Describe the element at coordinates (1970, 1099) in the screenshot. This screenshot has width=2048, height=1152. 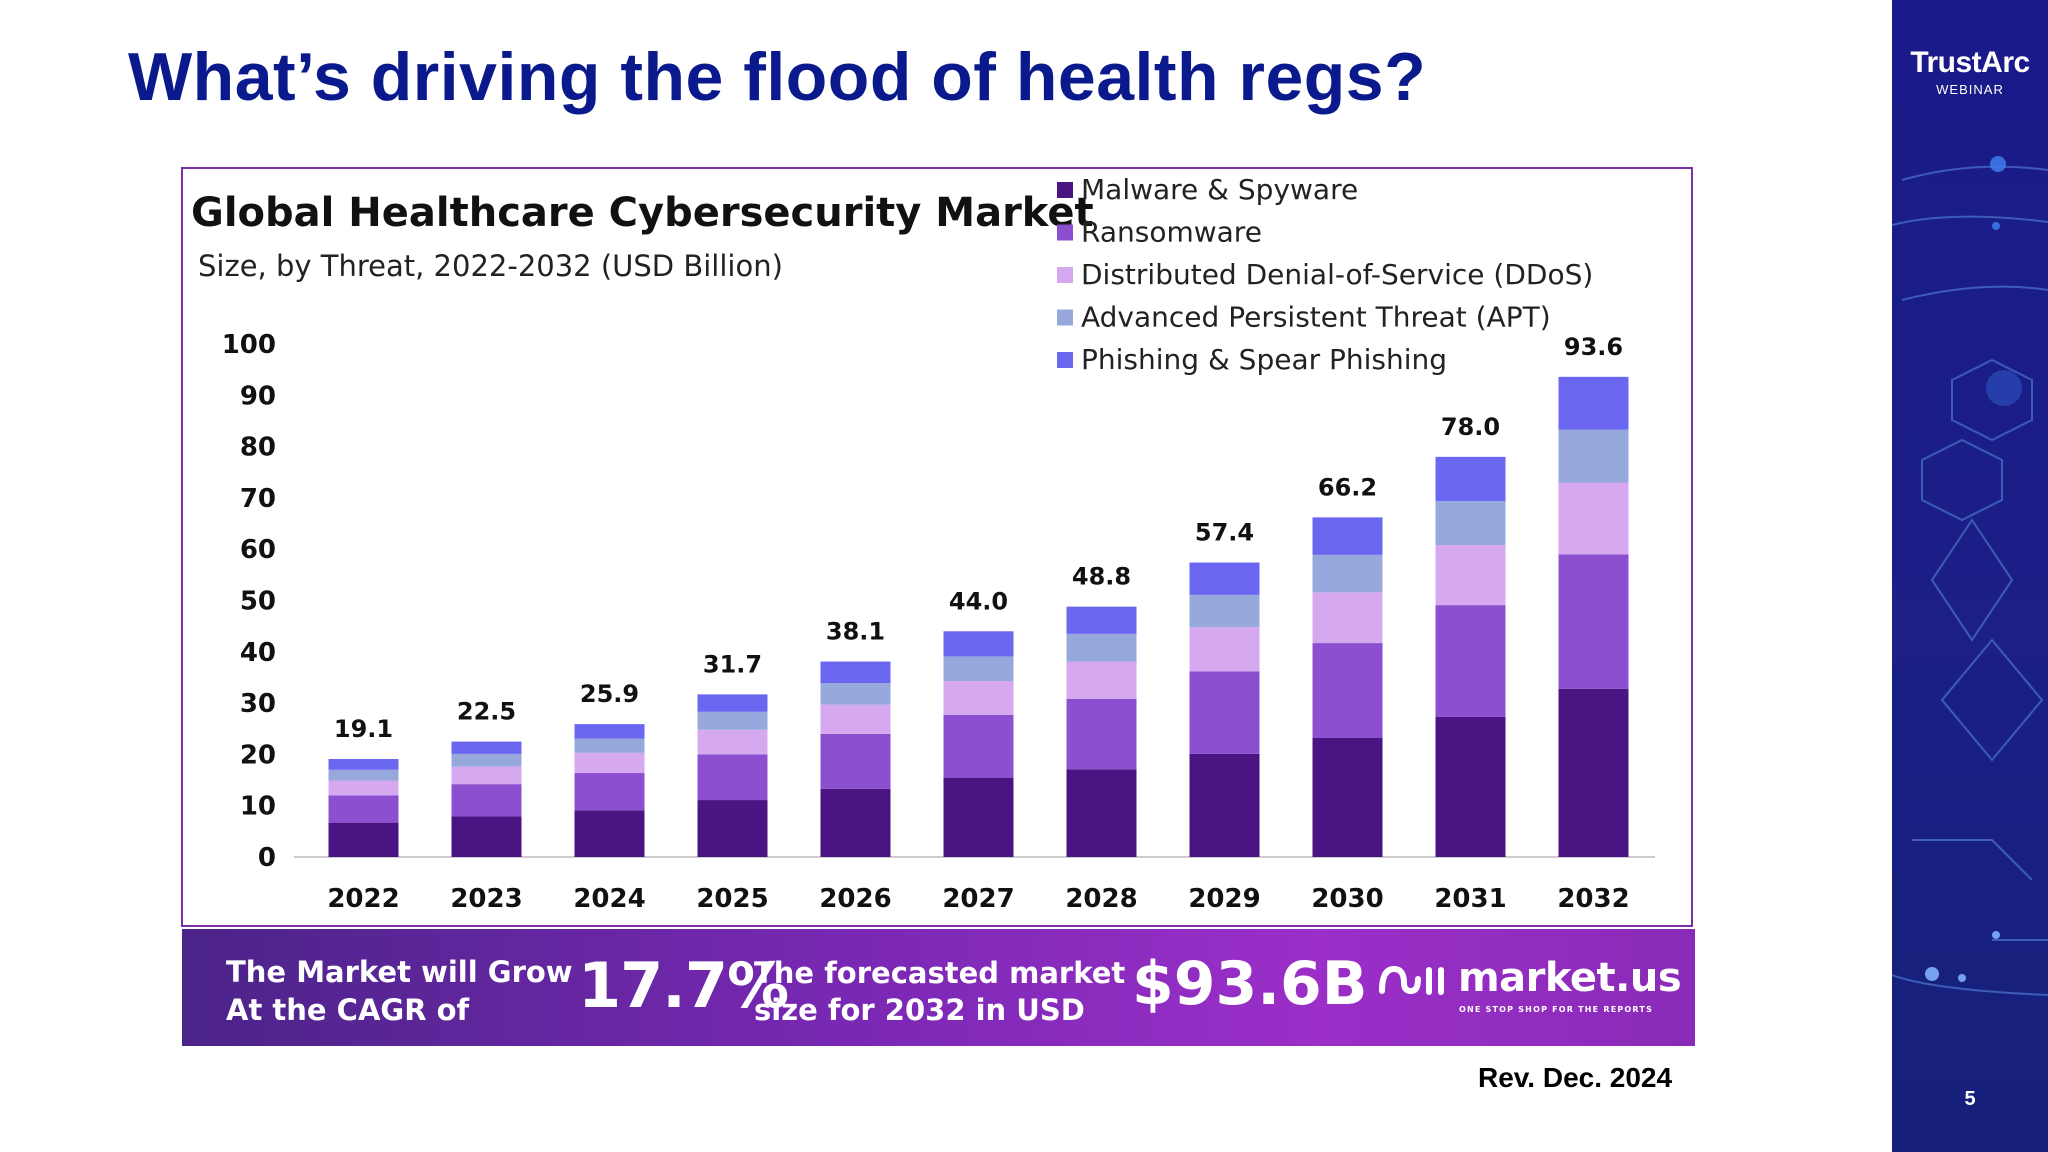
I see `page-number: 5` at that location.